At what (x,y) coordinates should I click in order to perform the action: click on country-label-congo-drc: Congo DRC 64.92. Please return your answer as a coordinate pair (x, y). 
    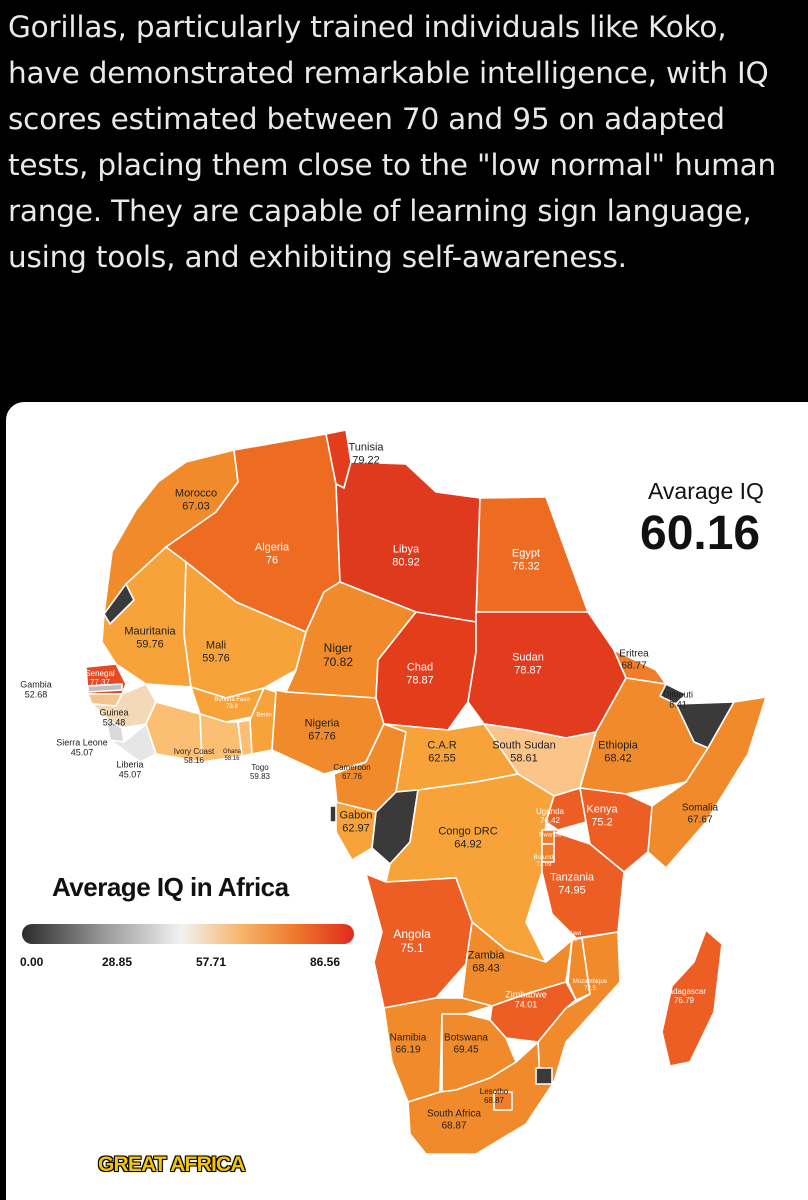
    Looking at the image, I should click on (467, 837).